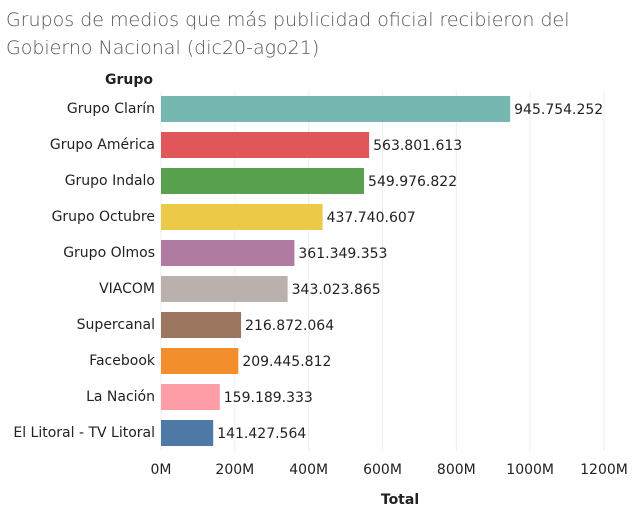 The width and height of the screenshot is (639, 518). I want to click on value-label: 437.740.607, so click(371, 218).